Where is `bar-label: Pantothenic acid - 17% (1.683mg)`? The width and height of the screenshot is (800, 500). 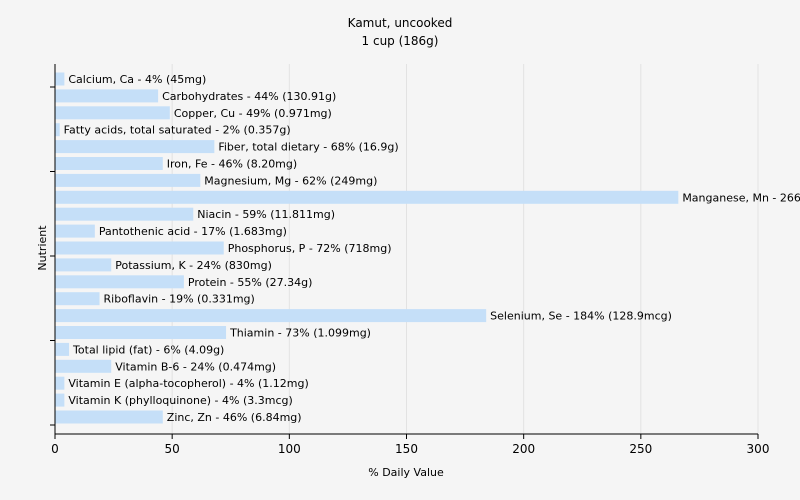
bar-label: Pantothenic acid - 17% (1.683mg) is located at coordinates (193, 231).